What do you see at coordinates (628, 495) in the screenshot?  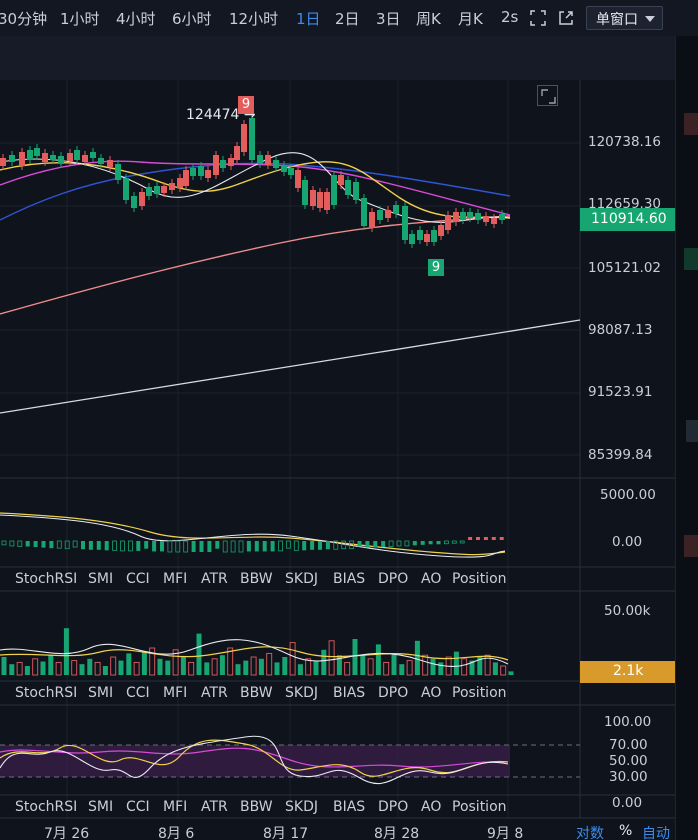 I see `macd-axis-label: 5000.00` at bounding box center [628, 495].